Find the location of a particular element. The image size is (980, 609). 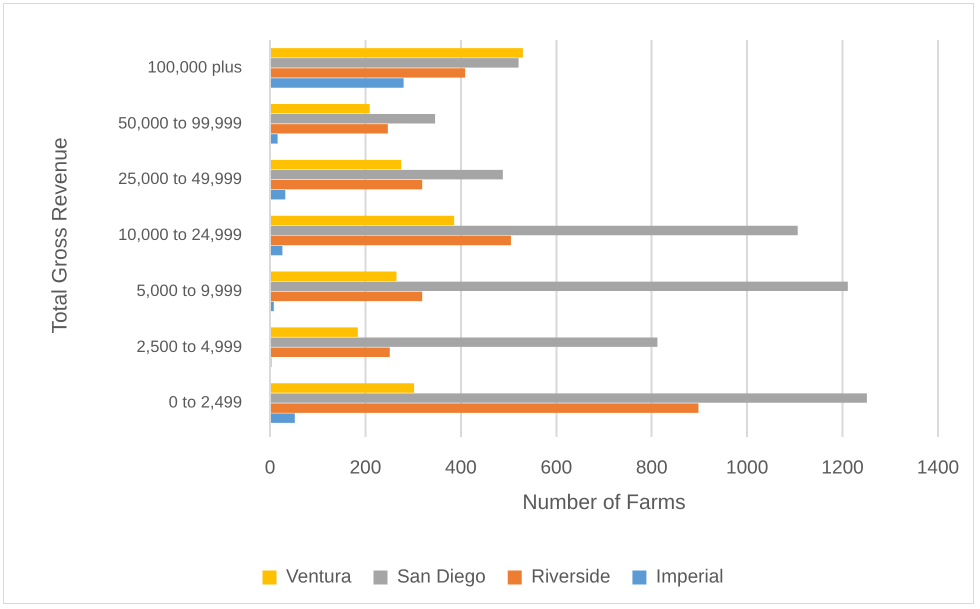

x-axis-title: Number of Farms is located at coordinates (604, 502).